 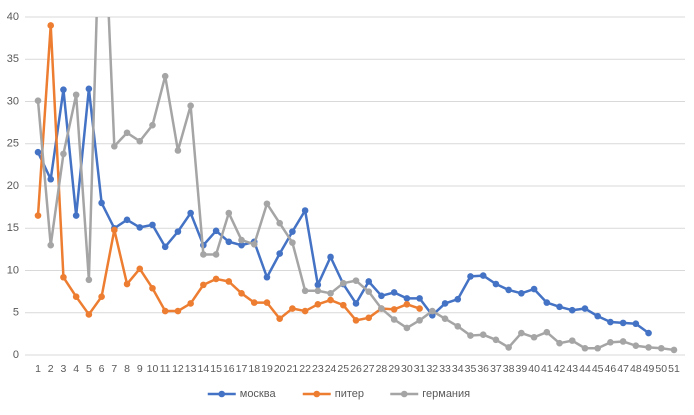 What do you see at coordinates (178, 369) in the screenshot?
I see `x-tick-label: 12` at bounding box center [178, 369].